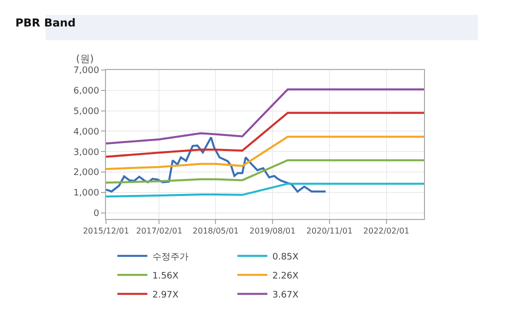  Describe the element at coordinates (215, 231) in the screenshot. I see `x-tick-label: 2018/05/01` at that location.